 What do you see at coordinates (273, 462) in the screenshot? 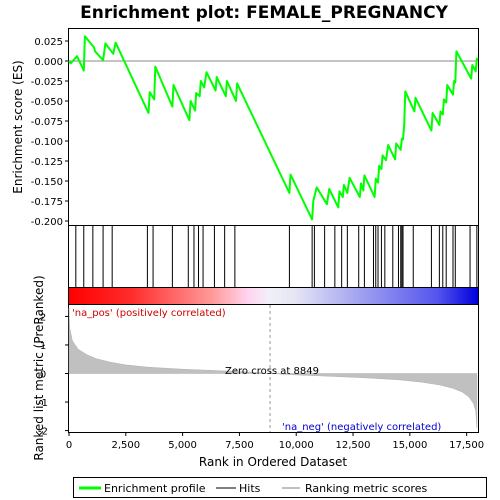
I see `x-axis-label: Rank in Ordered Dataset` at bounding box center [273, 462].